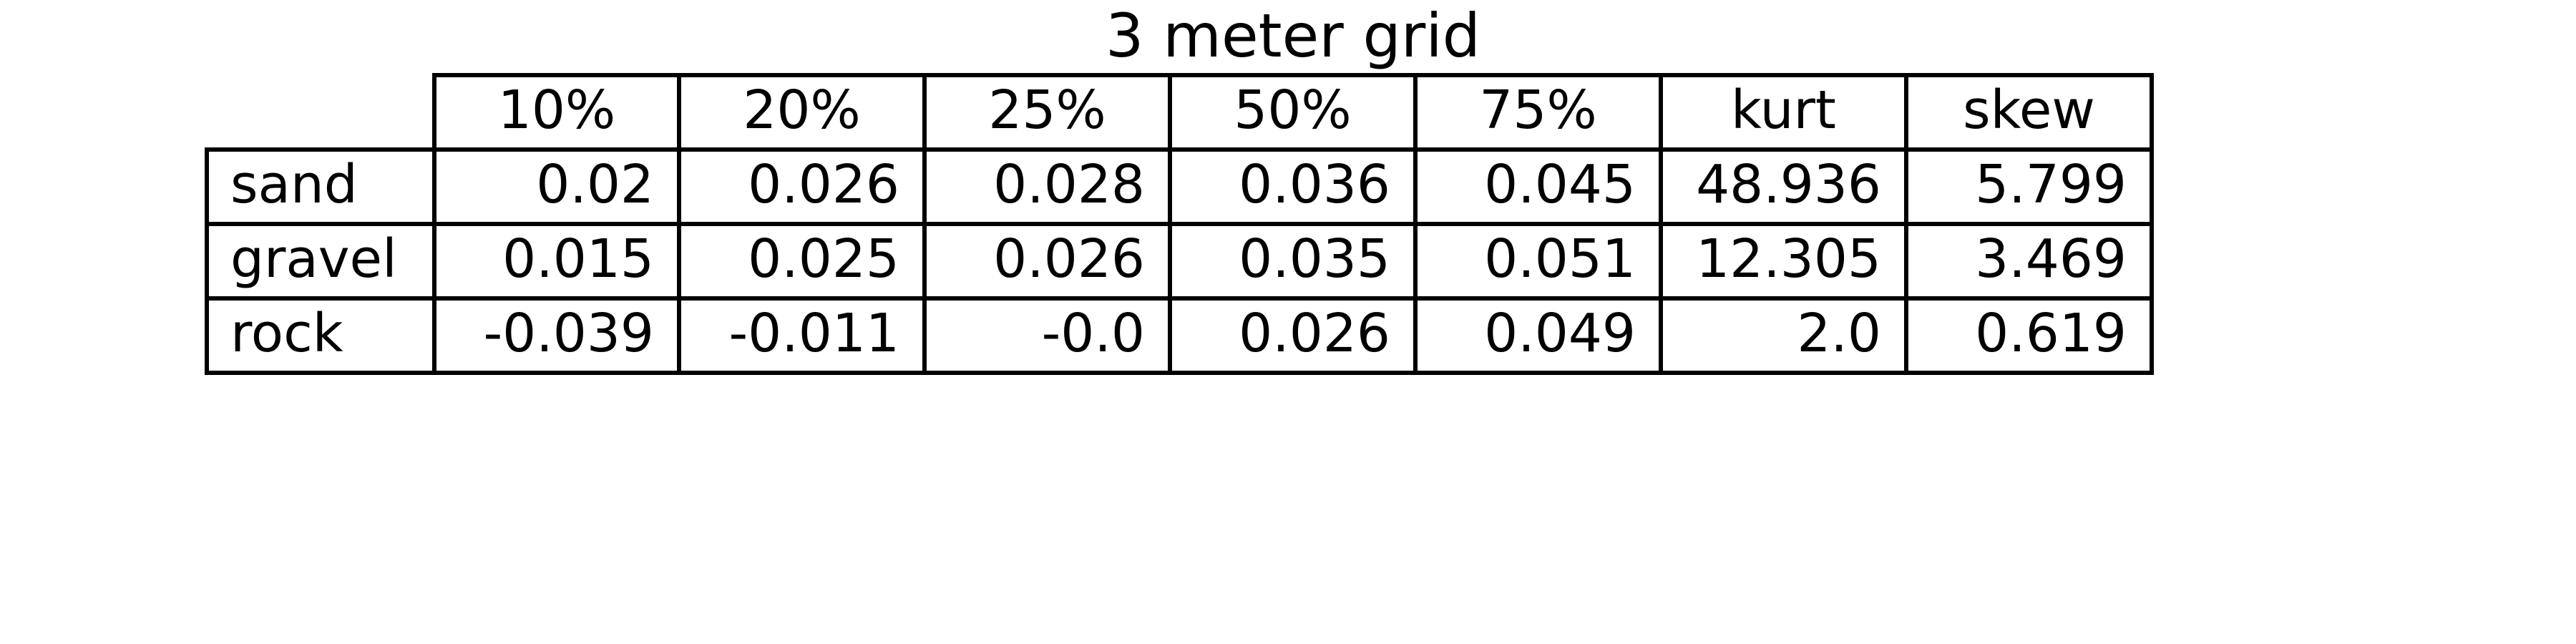  Describe the element at coordinates (1047, 335) in the screenshot. I see `table-cell: -0.0` at that location.